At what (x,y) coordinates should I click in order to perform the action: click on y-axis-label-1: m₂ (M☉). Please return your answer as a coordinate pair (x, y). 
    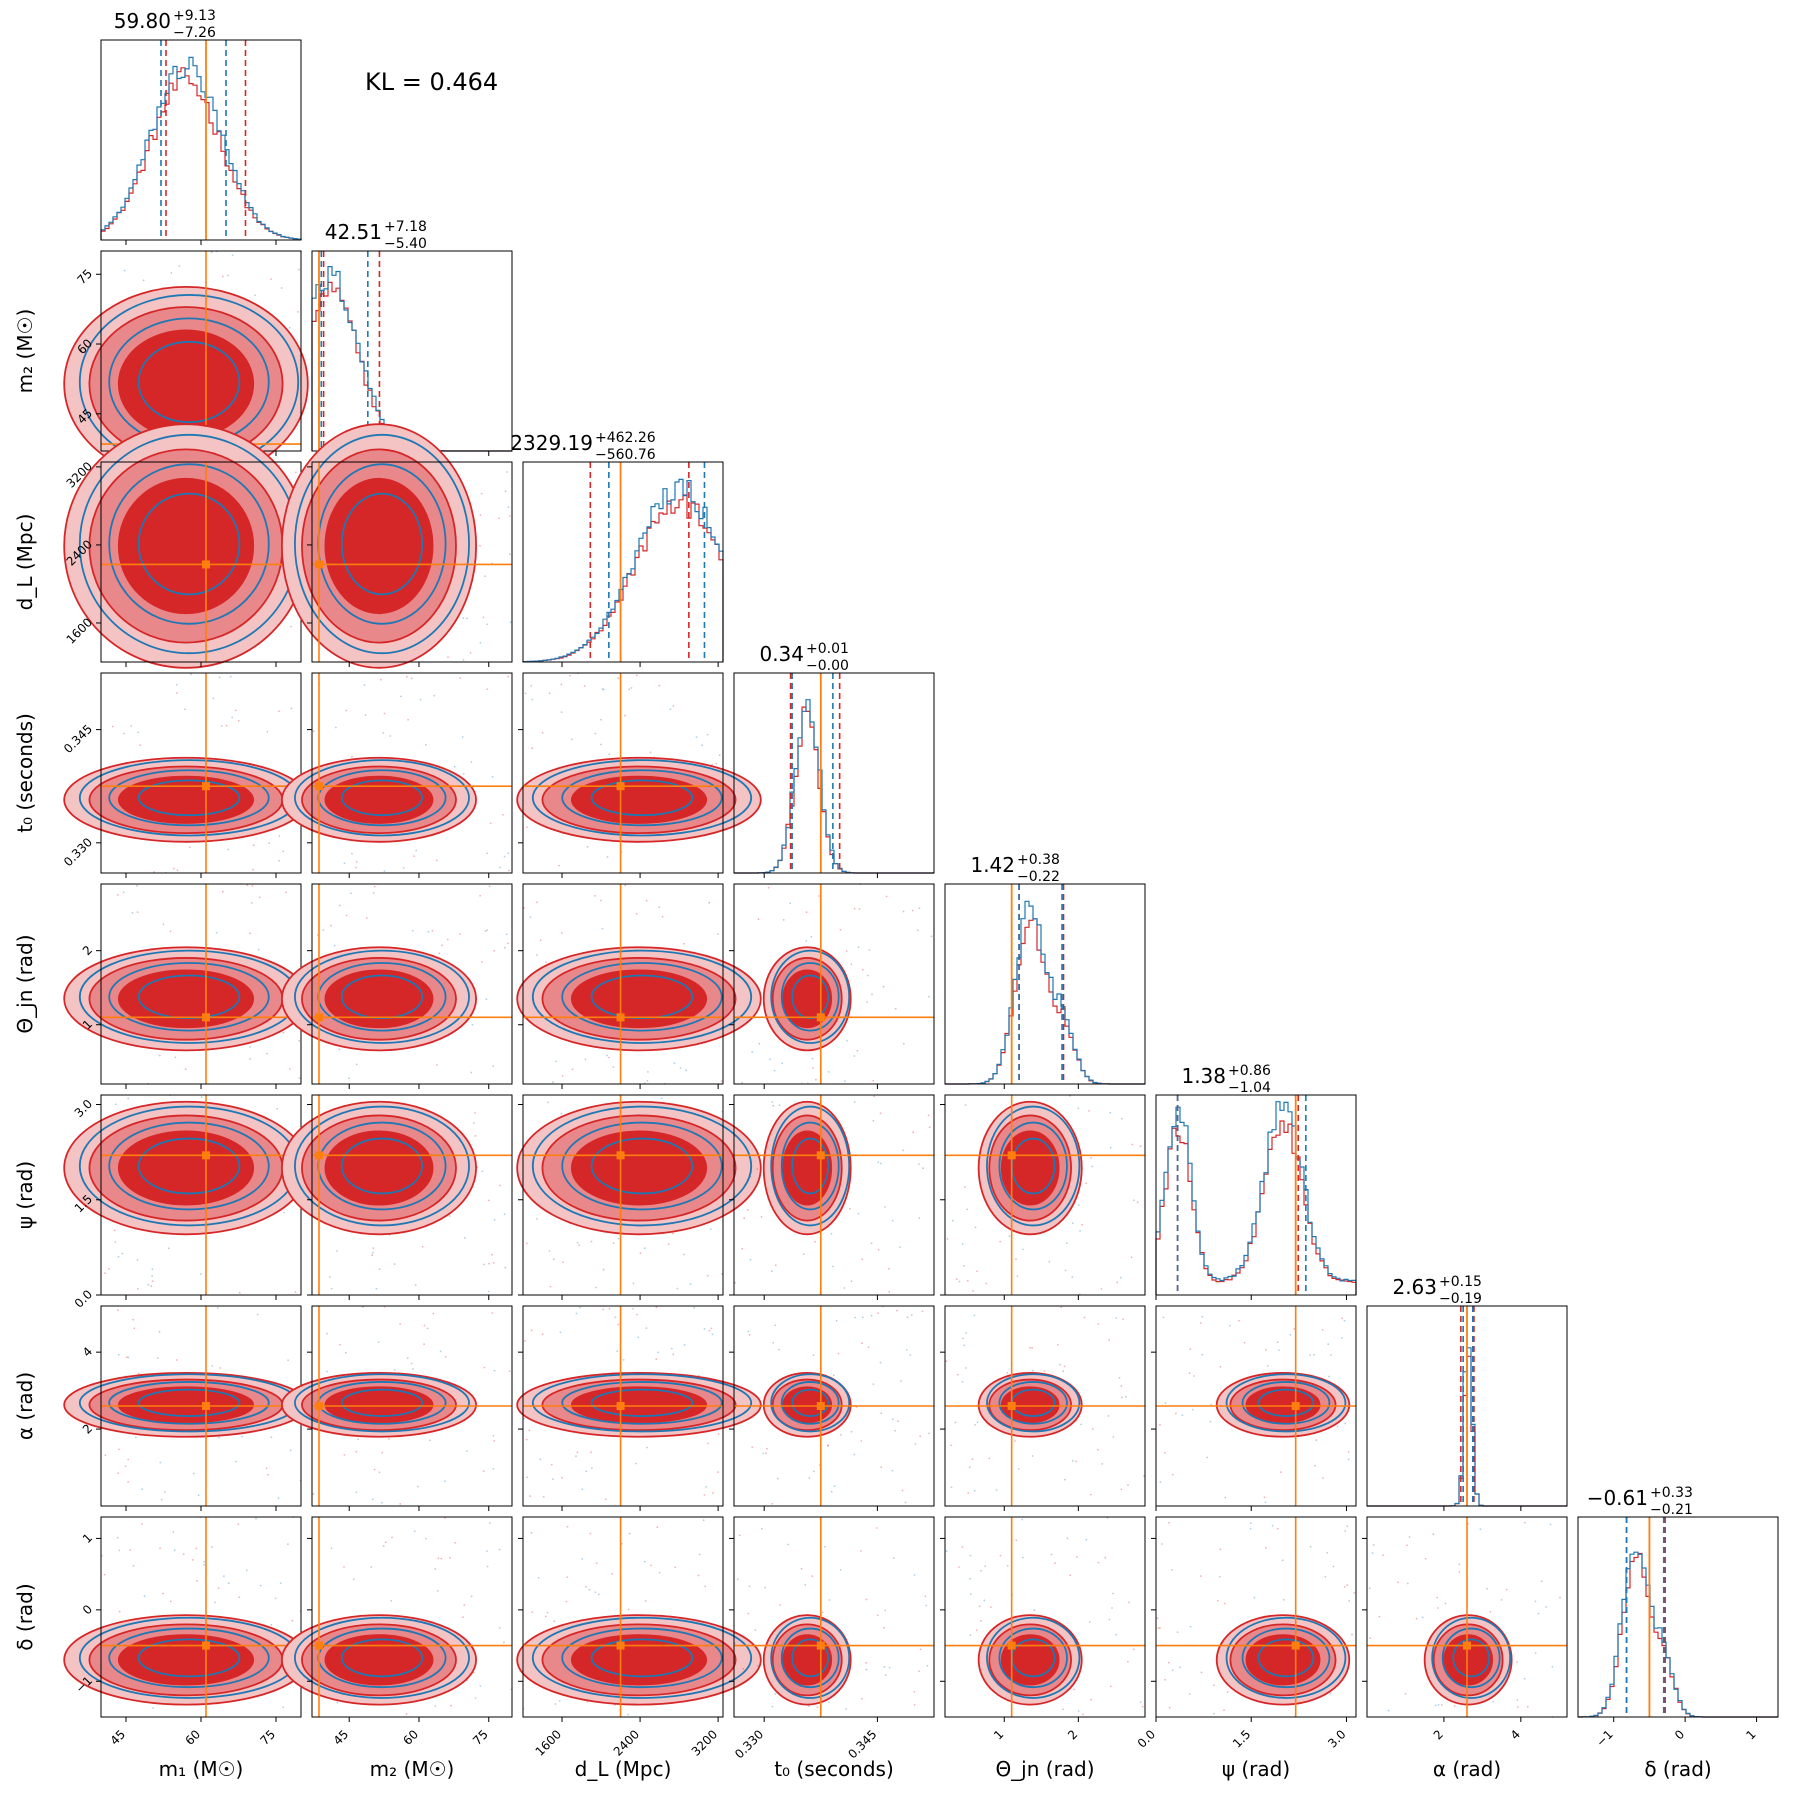
    Looking at the image, I should click on (25, 351).